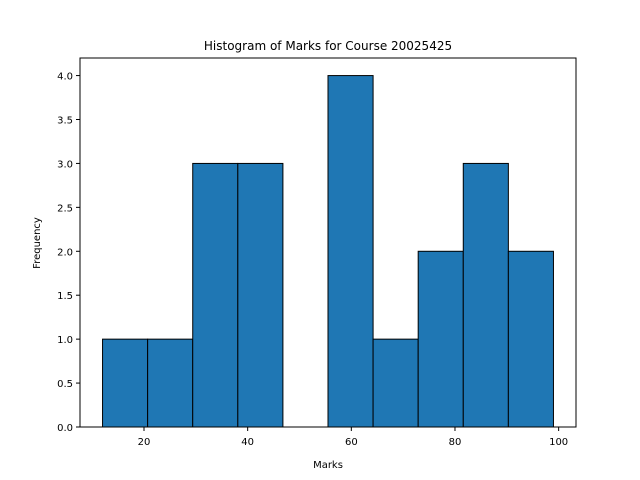 This screenshot has height=480, width=640. Describe the element at coordinates (144, 442) in the screenshot. I see `x-tick-label: 20` at that location.